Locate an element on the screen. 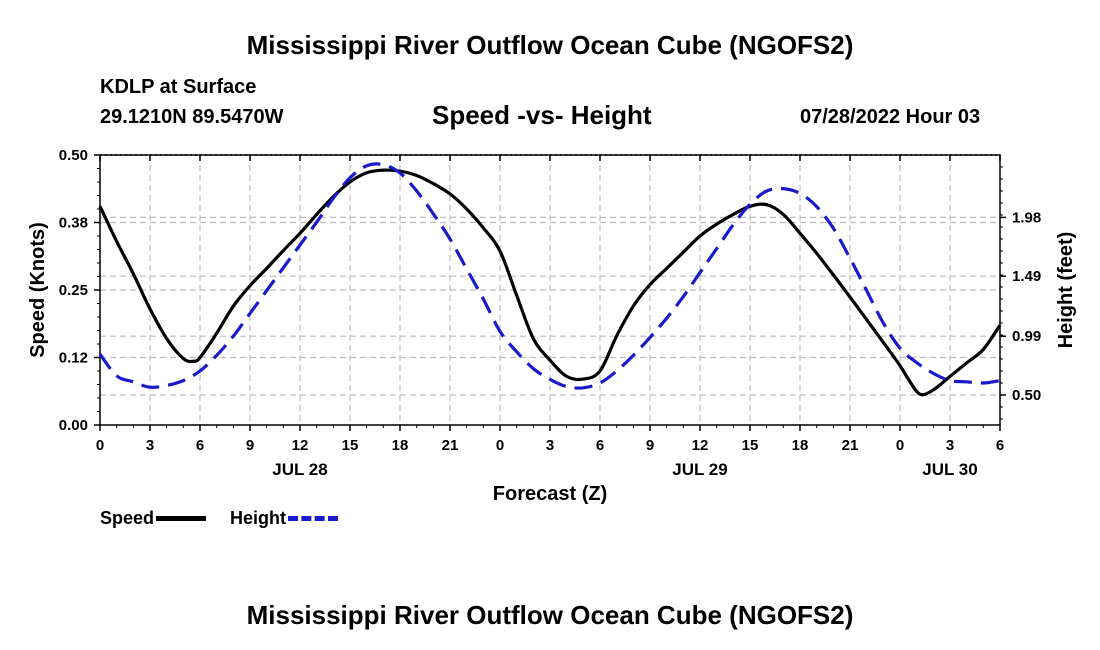  y-right-tick-label: 1.49 is located at coordinates (1026, 276).